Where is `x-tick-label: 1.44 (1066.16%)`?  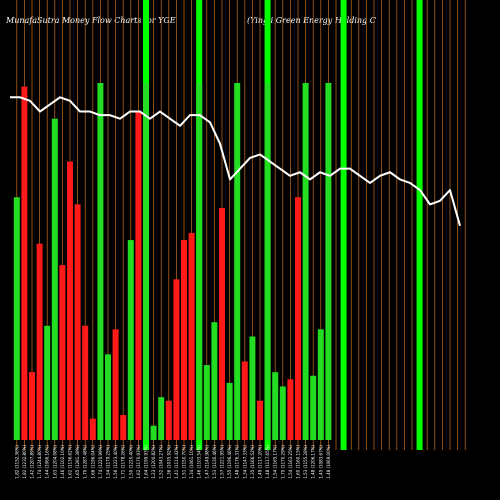 x-tick-label: 1.44 (1066.16%) is located at coordinates (47, 462).